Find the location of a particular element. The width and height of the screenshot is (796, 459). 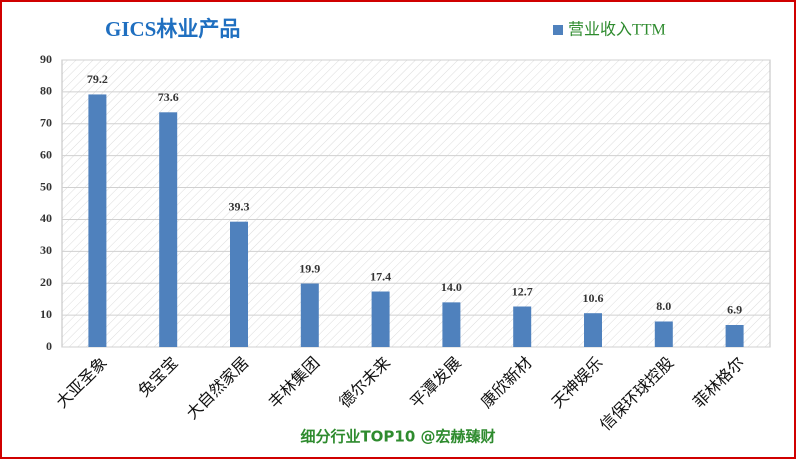

y-tick-label: 60 is located at coordinates (46, 154).